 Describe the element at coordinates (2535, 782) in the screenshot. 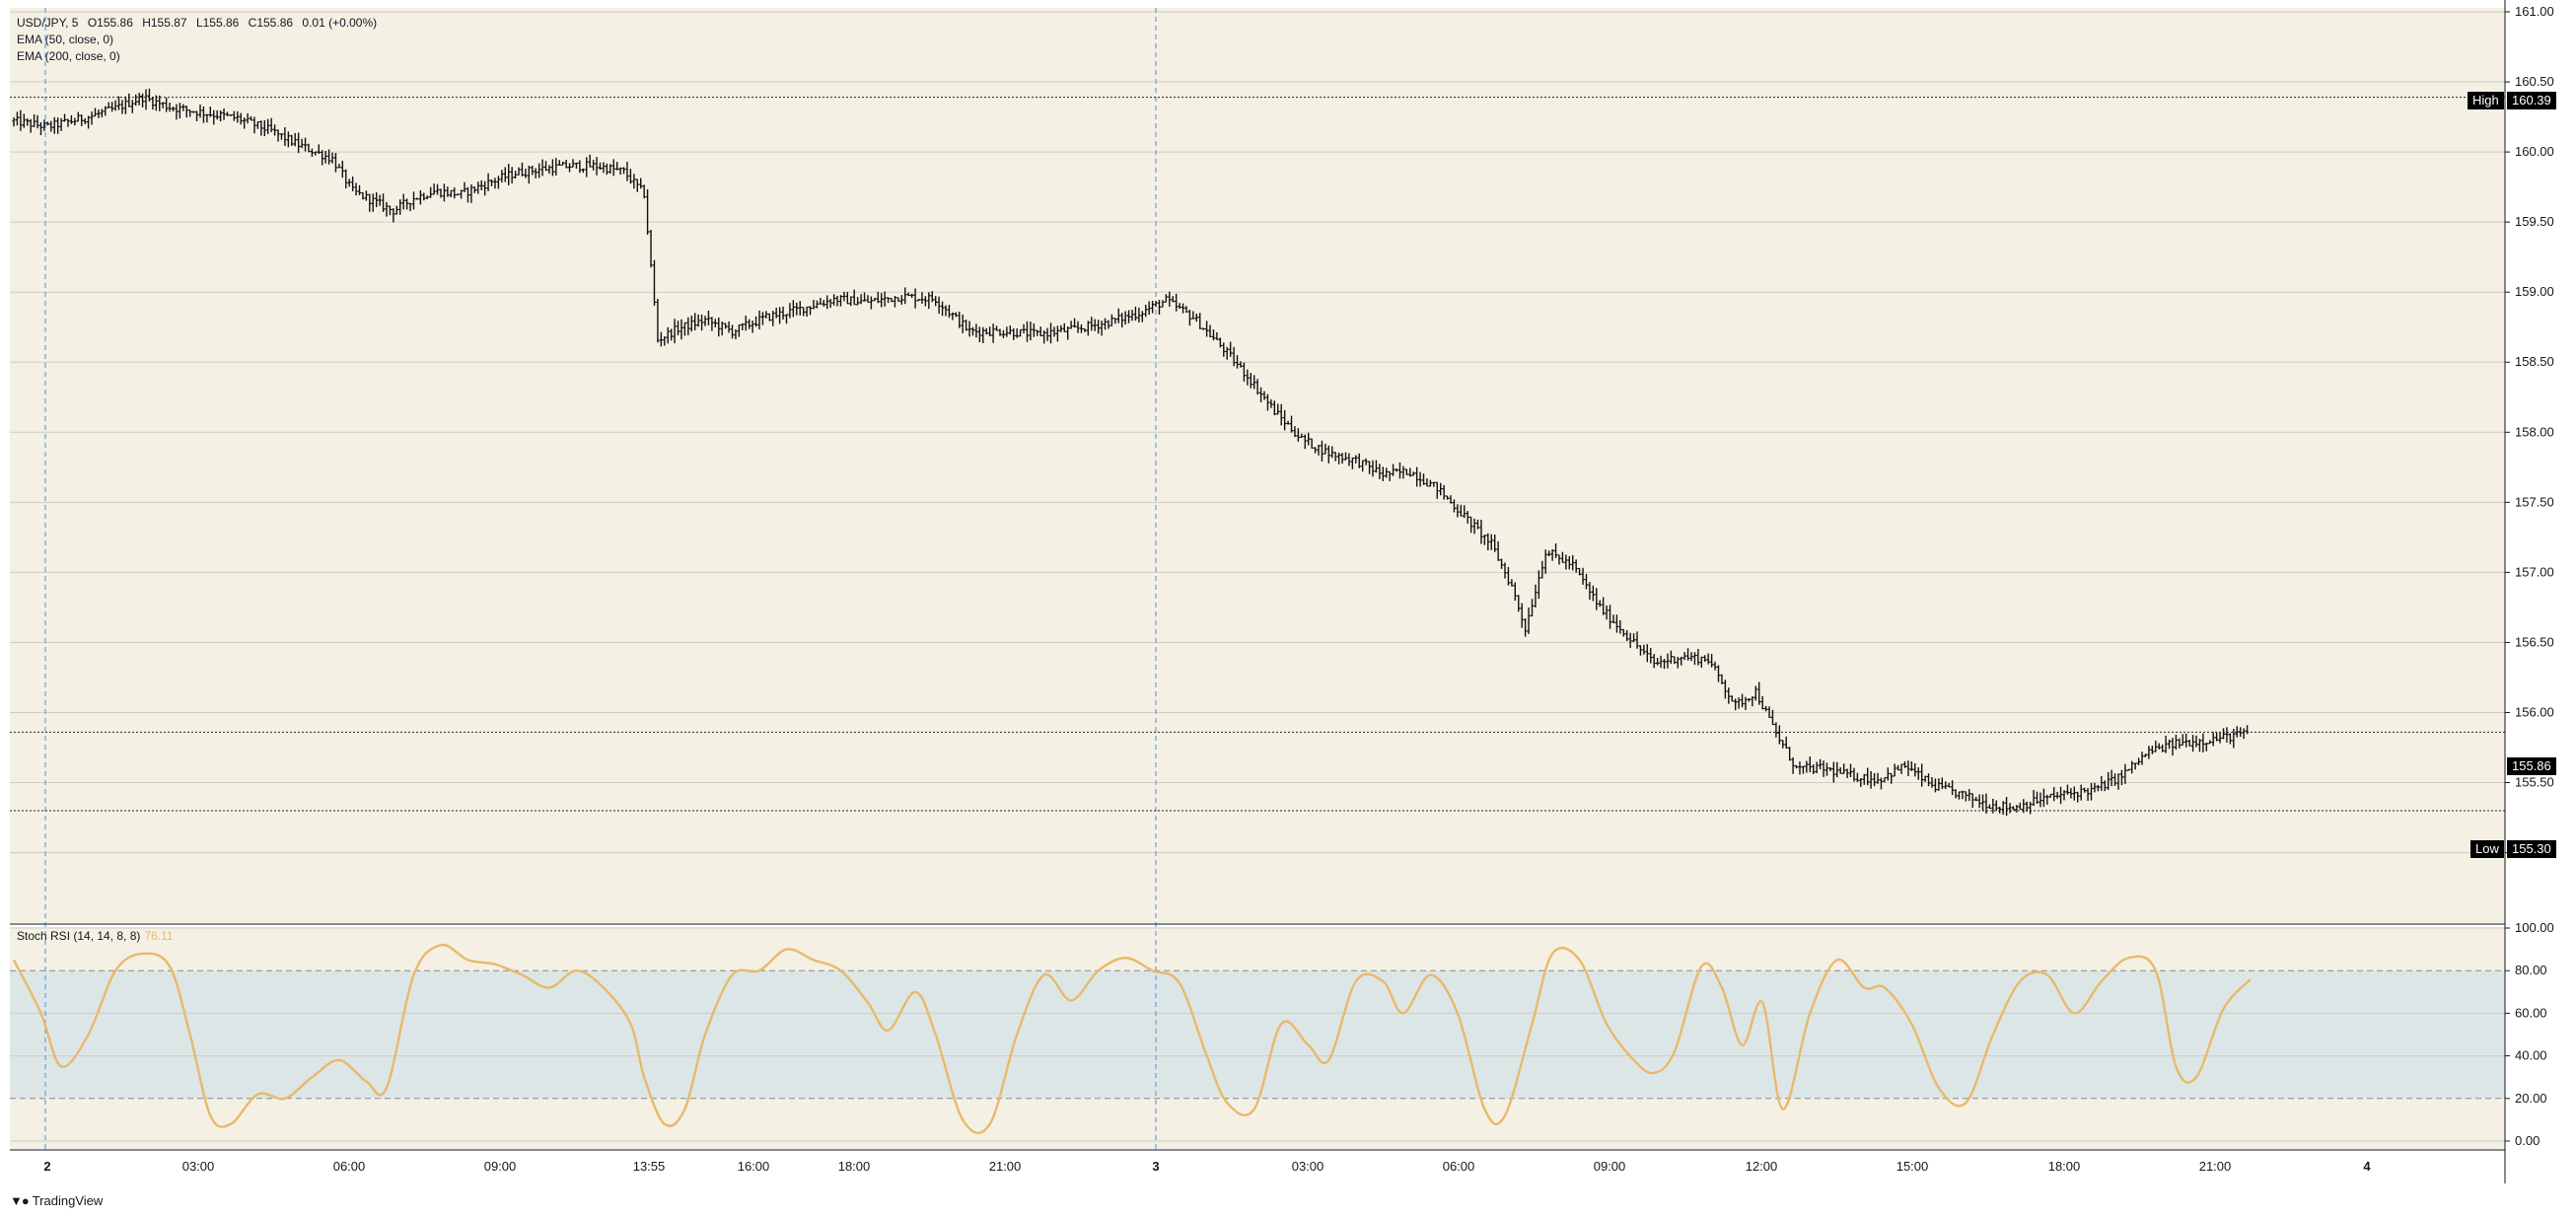

I see `price-tick-label: 155.50` at that location.